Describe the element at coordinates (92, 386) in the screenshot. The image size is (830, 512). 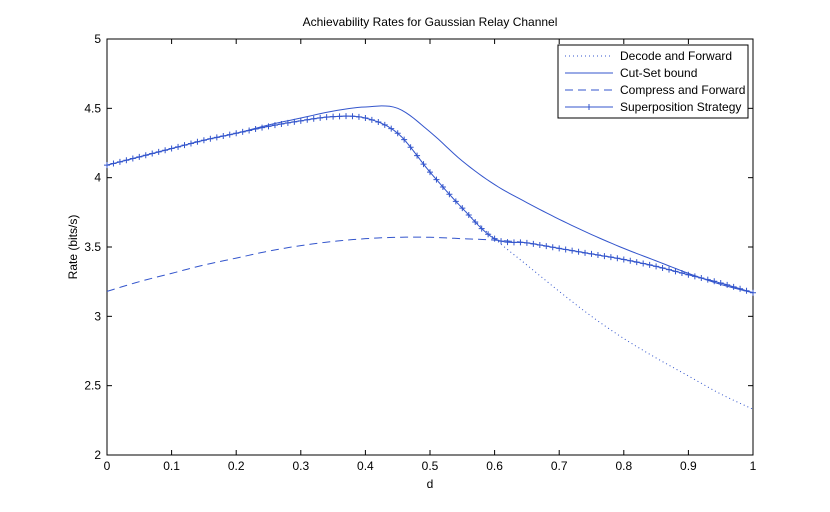
I see `y-tick-label: 2.5` at that location.